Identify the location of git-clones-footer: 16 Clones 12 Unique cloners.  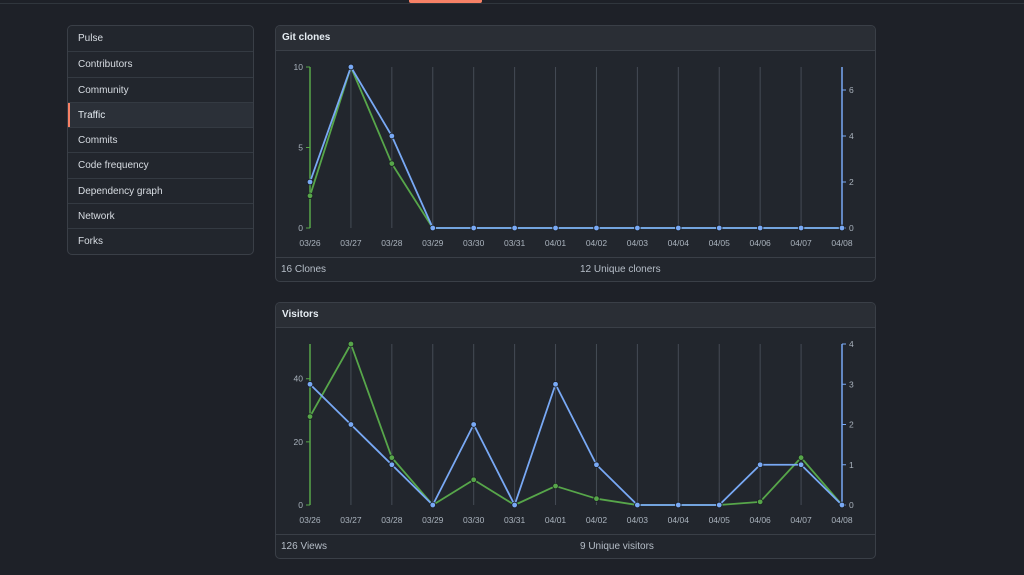
(575, 269).